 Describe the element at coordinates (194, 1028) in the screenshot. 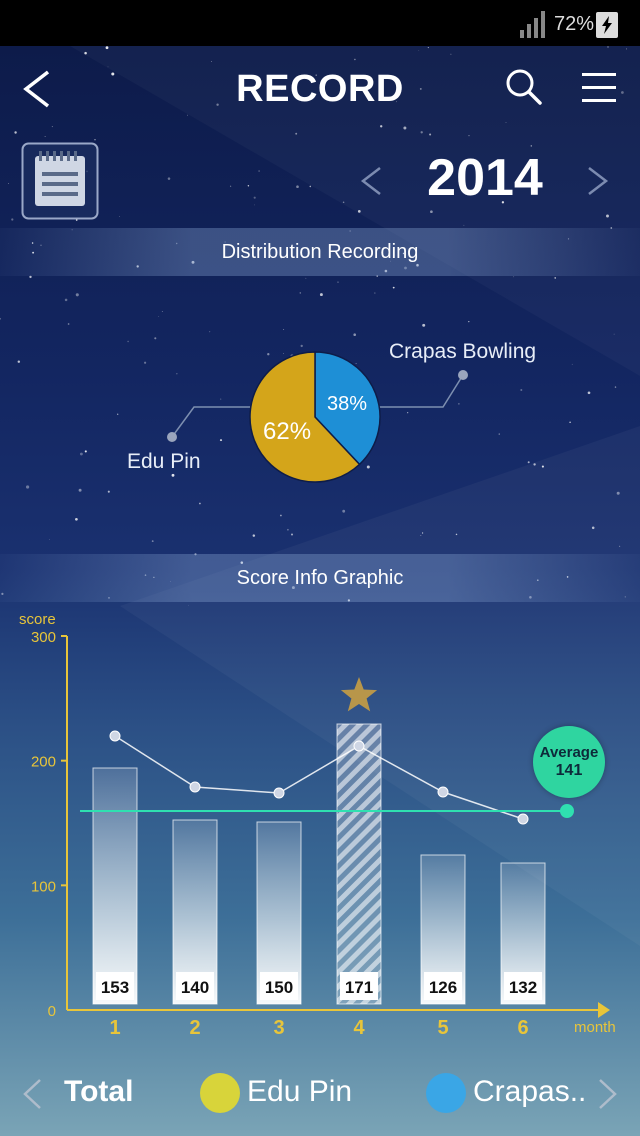

I see `x-tick-label: 2` at that location.